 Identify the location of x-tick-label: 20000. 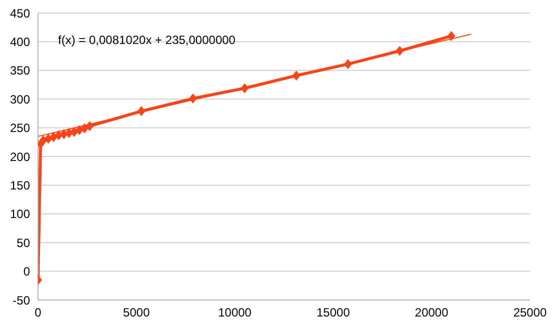
(431, 313).